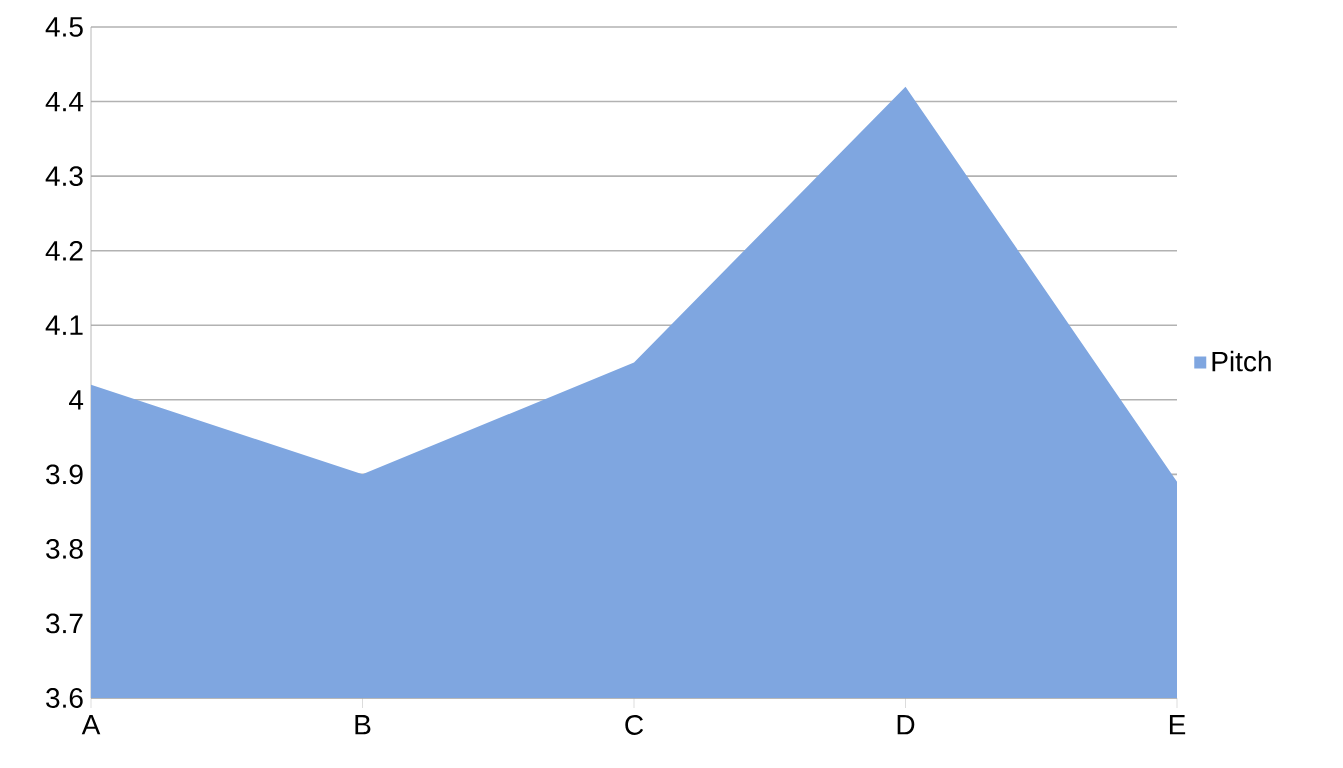 This screenshot has width=1343, height=768. What do you see at coordinates (634, 725) in the screenshot?
I see `x-tick-label: C` at bounding box center [634, 725].